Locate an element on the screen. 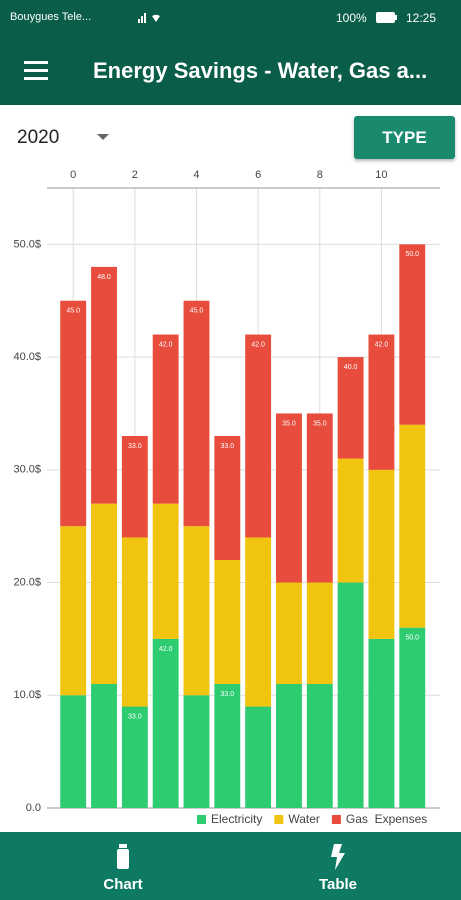 This screenshot has height=900, width=461. legend-label: Water is located at coordinates (304, 819).